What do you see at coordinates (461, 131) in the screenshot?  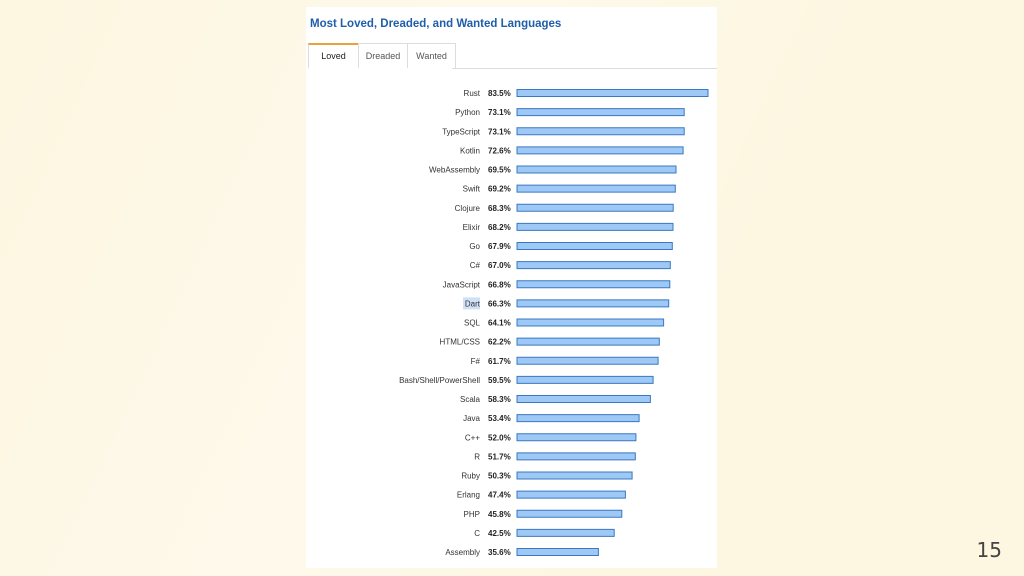 I see `category-label: TypeScript` at bounding box center [461, 131].